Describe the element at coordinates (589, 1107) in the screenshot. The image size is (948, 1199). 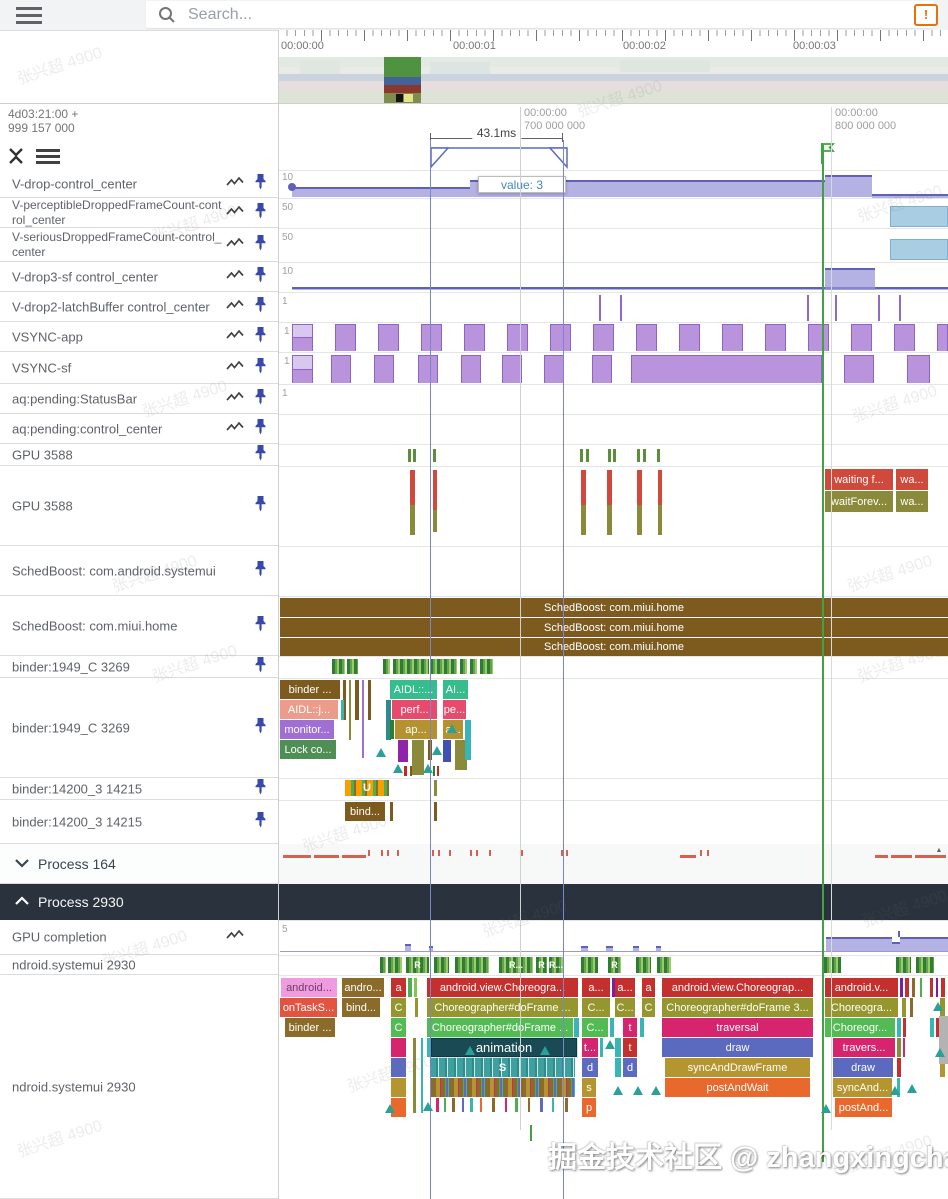
I see `trace-slice: p` at that location.